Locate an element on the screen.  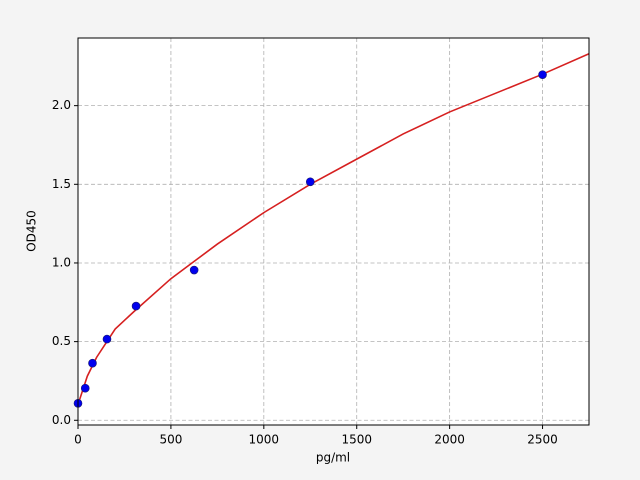
x-tick-label: 500 is located at coordinates (170, 440).